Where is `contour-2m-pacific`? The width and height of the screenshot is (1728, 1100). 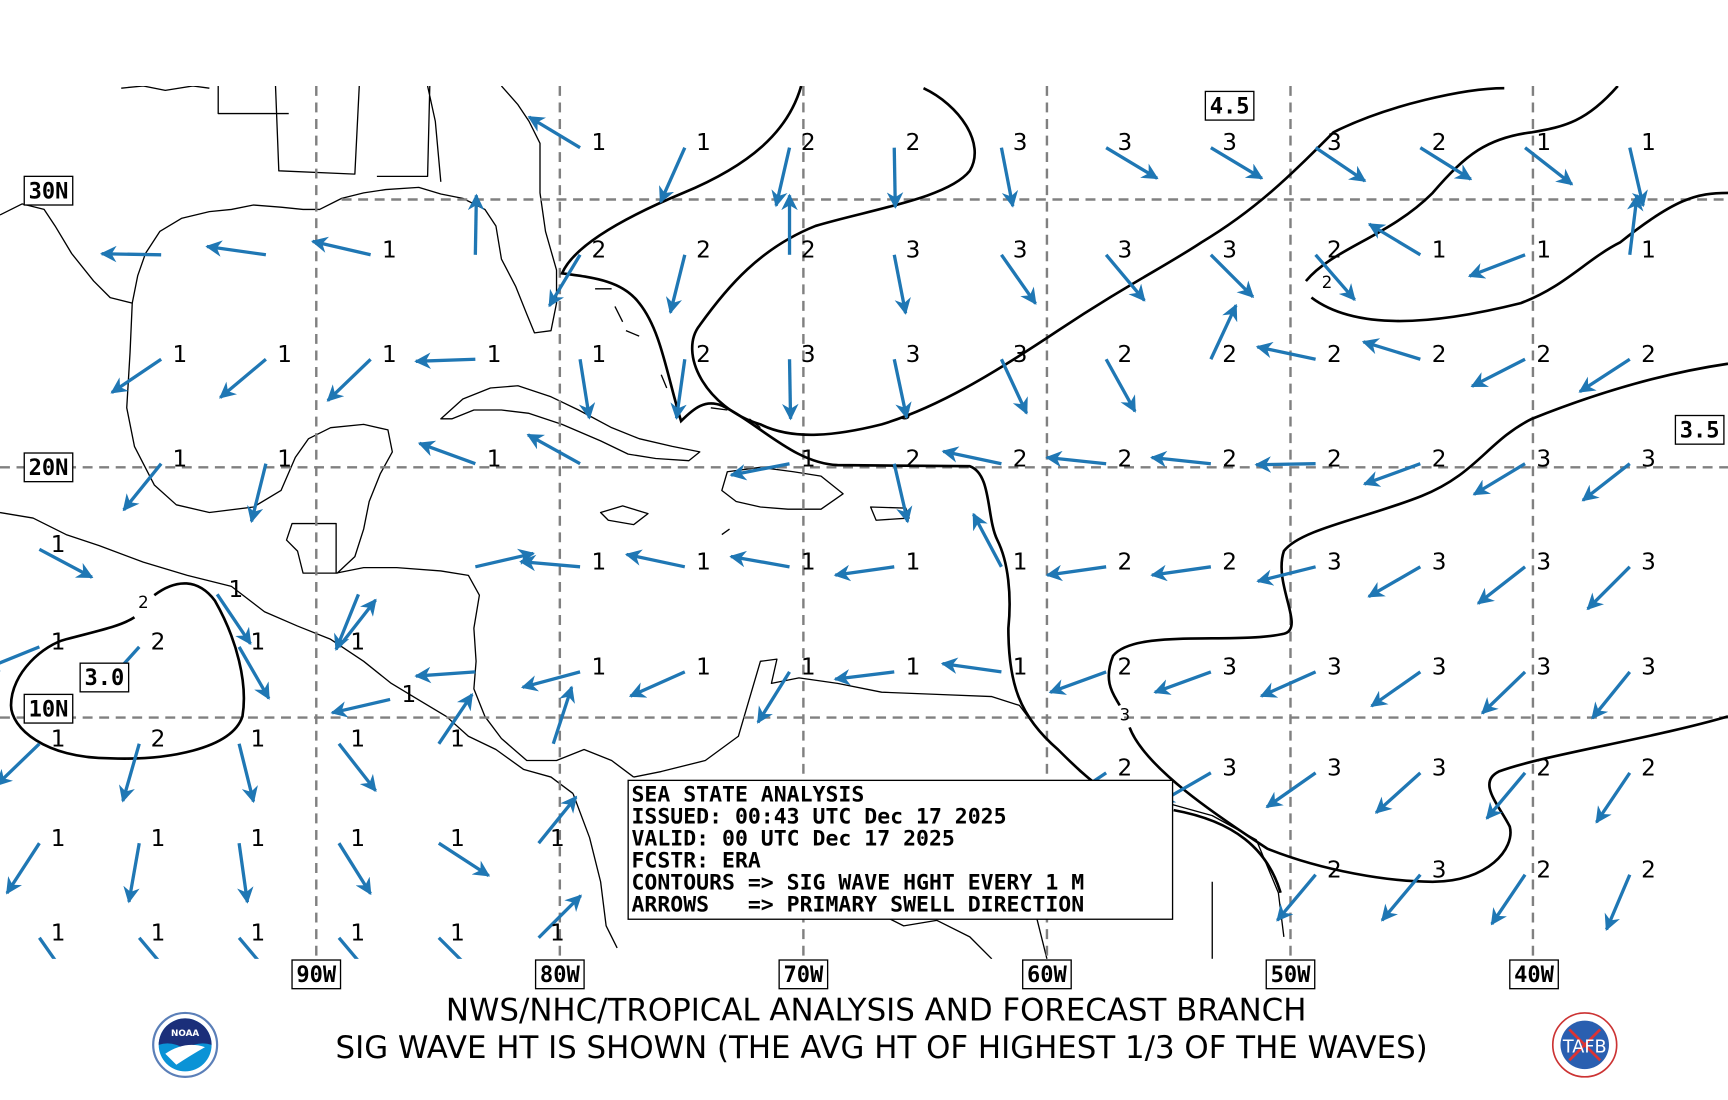
contour-2m-pacific is located at coordinates (127, 671).